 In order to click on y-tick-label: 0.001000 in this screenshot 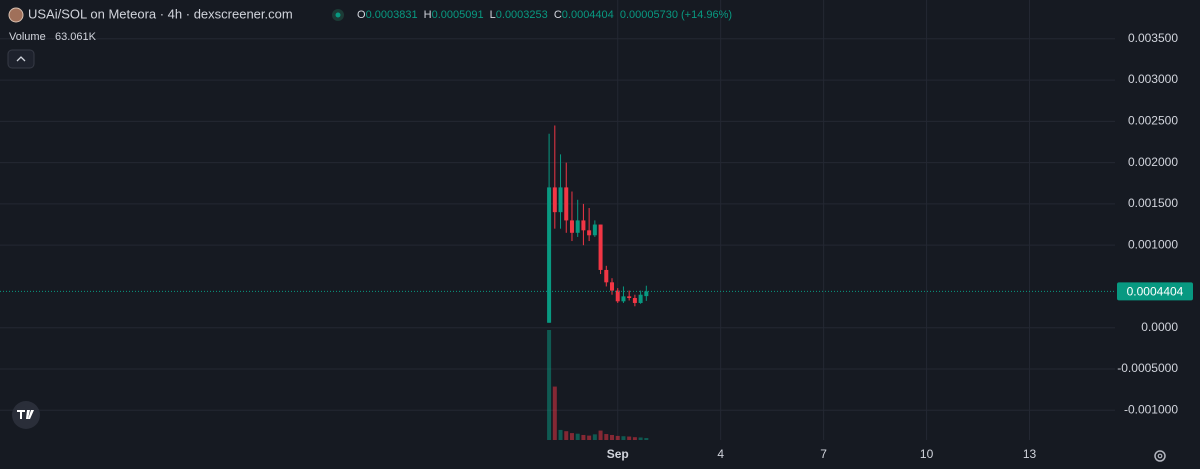, I will do `click(1153, 244)`.